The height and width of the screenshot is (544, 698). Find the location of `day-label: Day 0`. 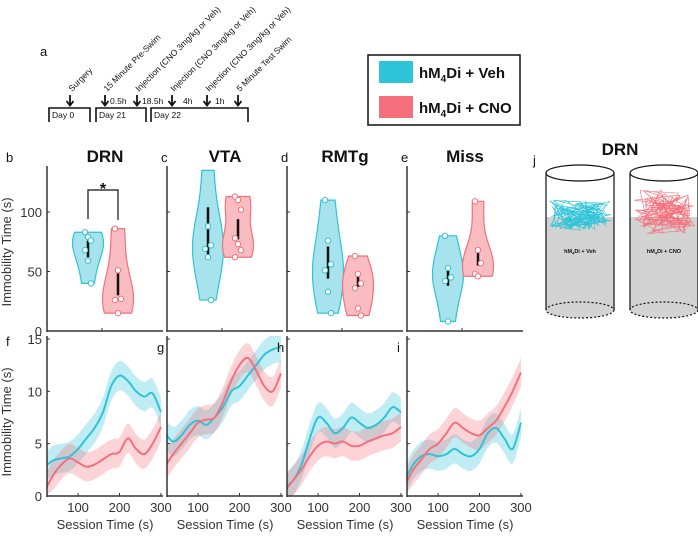

day-label: Day 0 is located at coordinates (63, 115).